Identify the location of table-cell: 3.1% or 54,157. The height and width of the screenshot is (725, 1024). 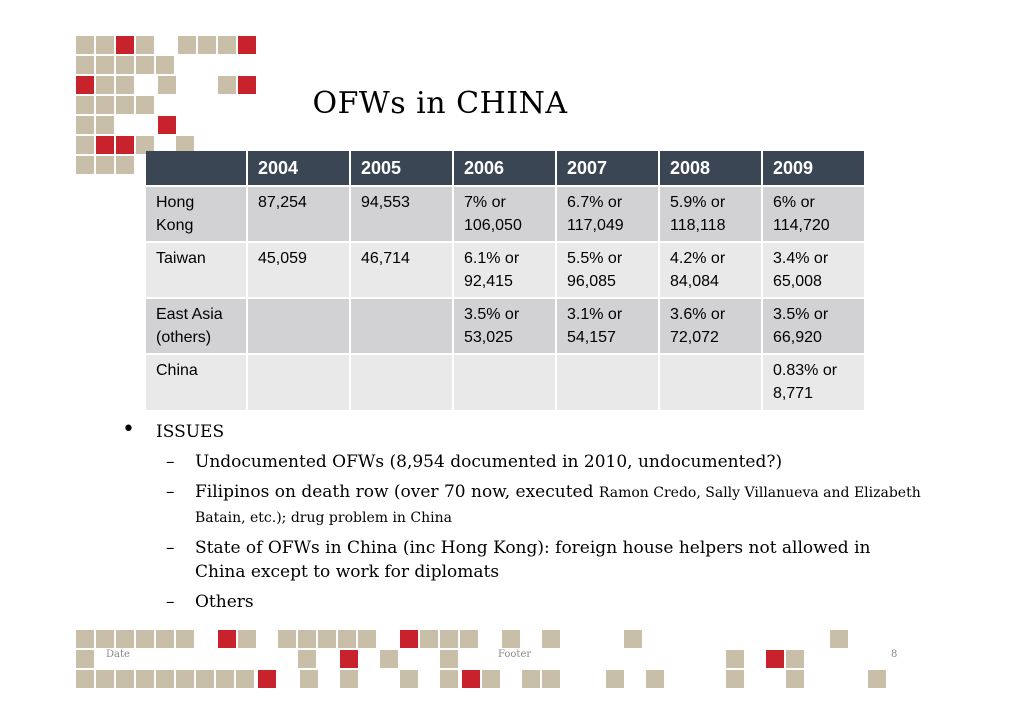
(608, 325).